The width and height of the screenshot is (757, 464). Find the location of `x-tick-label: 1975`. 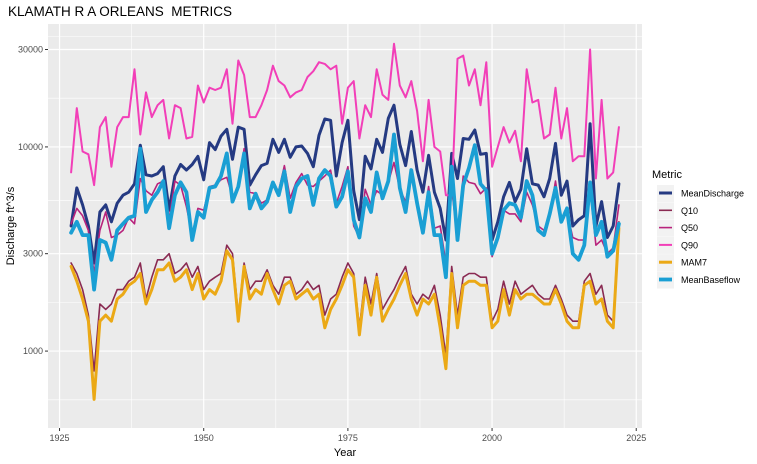

x-tick-label: 1975 is located at coordinates (348, 438).